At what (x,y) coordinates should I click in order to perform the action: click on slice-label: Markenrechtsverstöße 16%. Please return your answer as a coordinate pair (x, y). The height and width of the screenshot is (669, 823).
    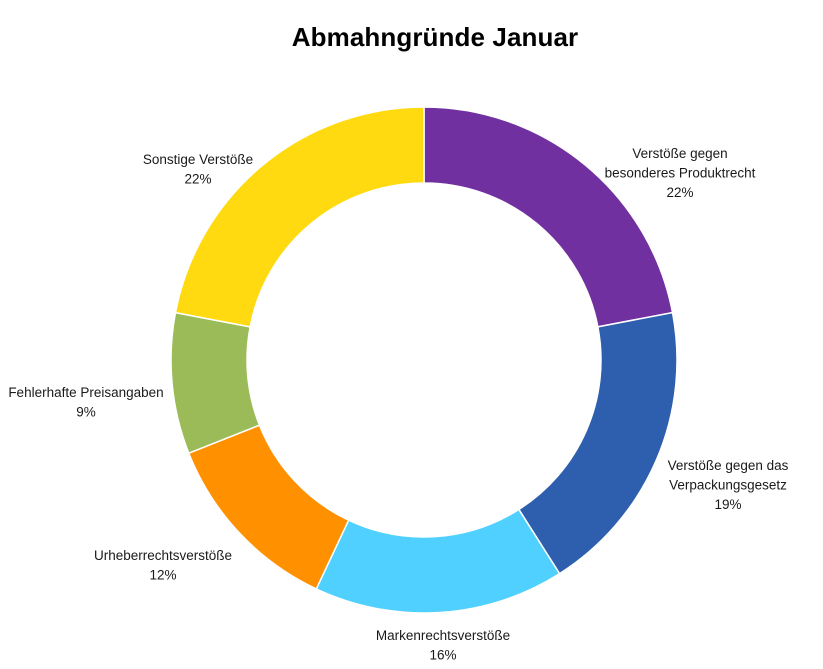
    Looking at the image, I should click on (443, 645).